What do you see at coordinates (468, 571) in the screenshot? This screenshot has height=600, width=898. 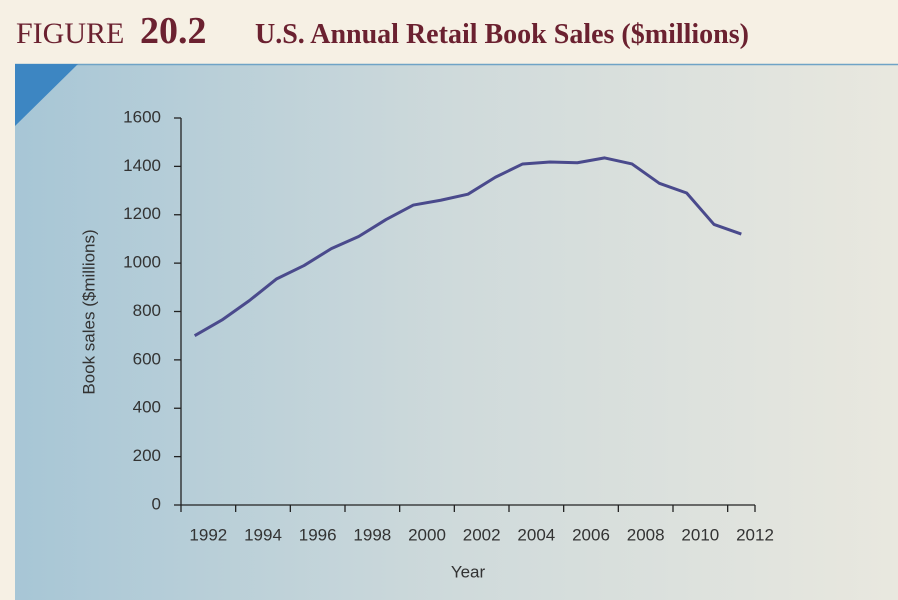 I see `x-axis-label: Year` at bounding box center [468, 571].